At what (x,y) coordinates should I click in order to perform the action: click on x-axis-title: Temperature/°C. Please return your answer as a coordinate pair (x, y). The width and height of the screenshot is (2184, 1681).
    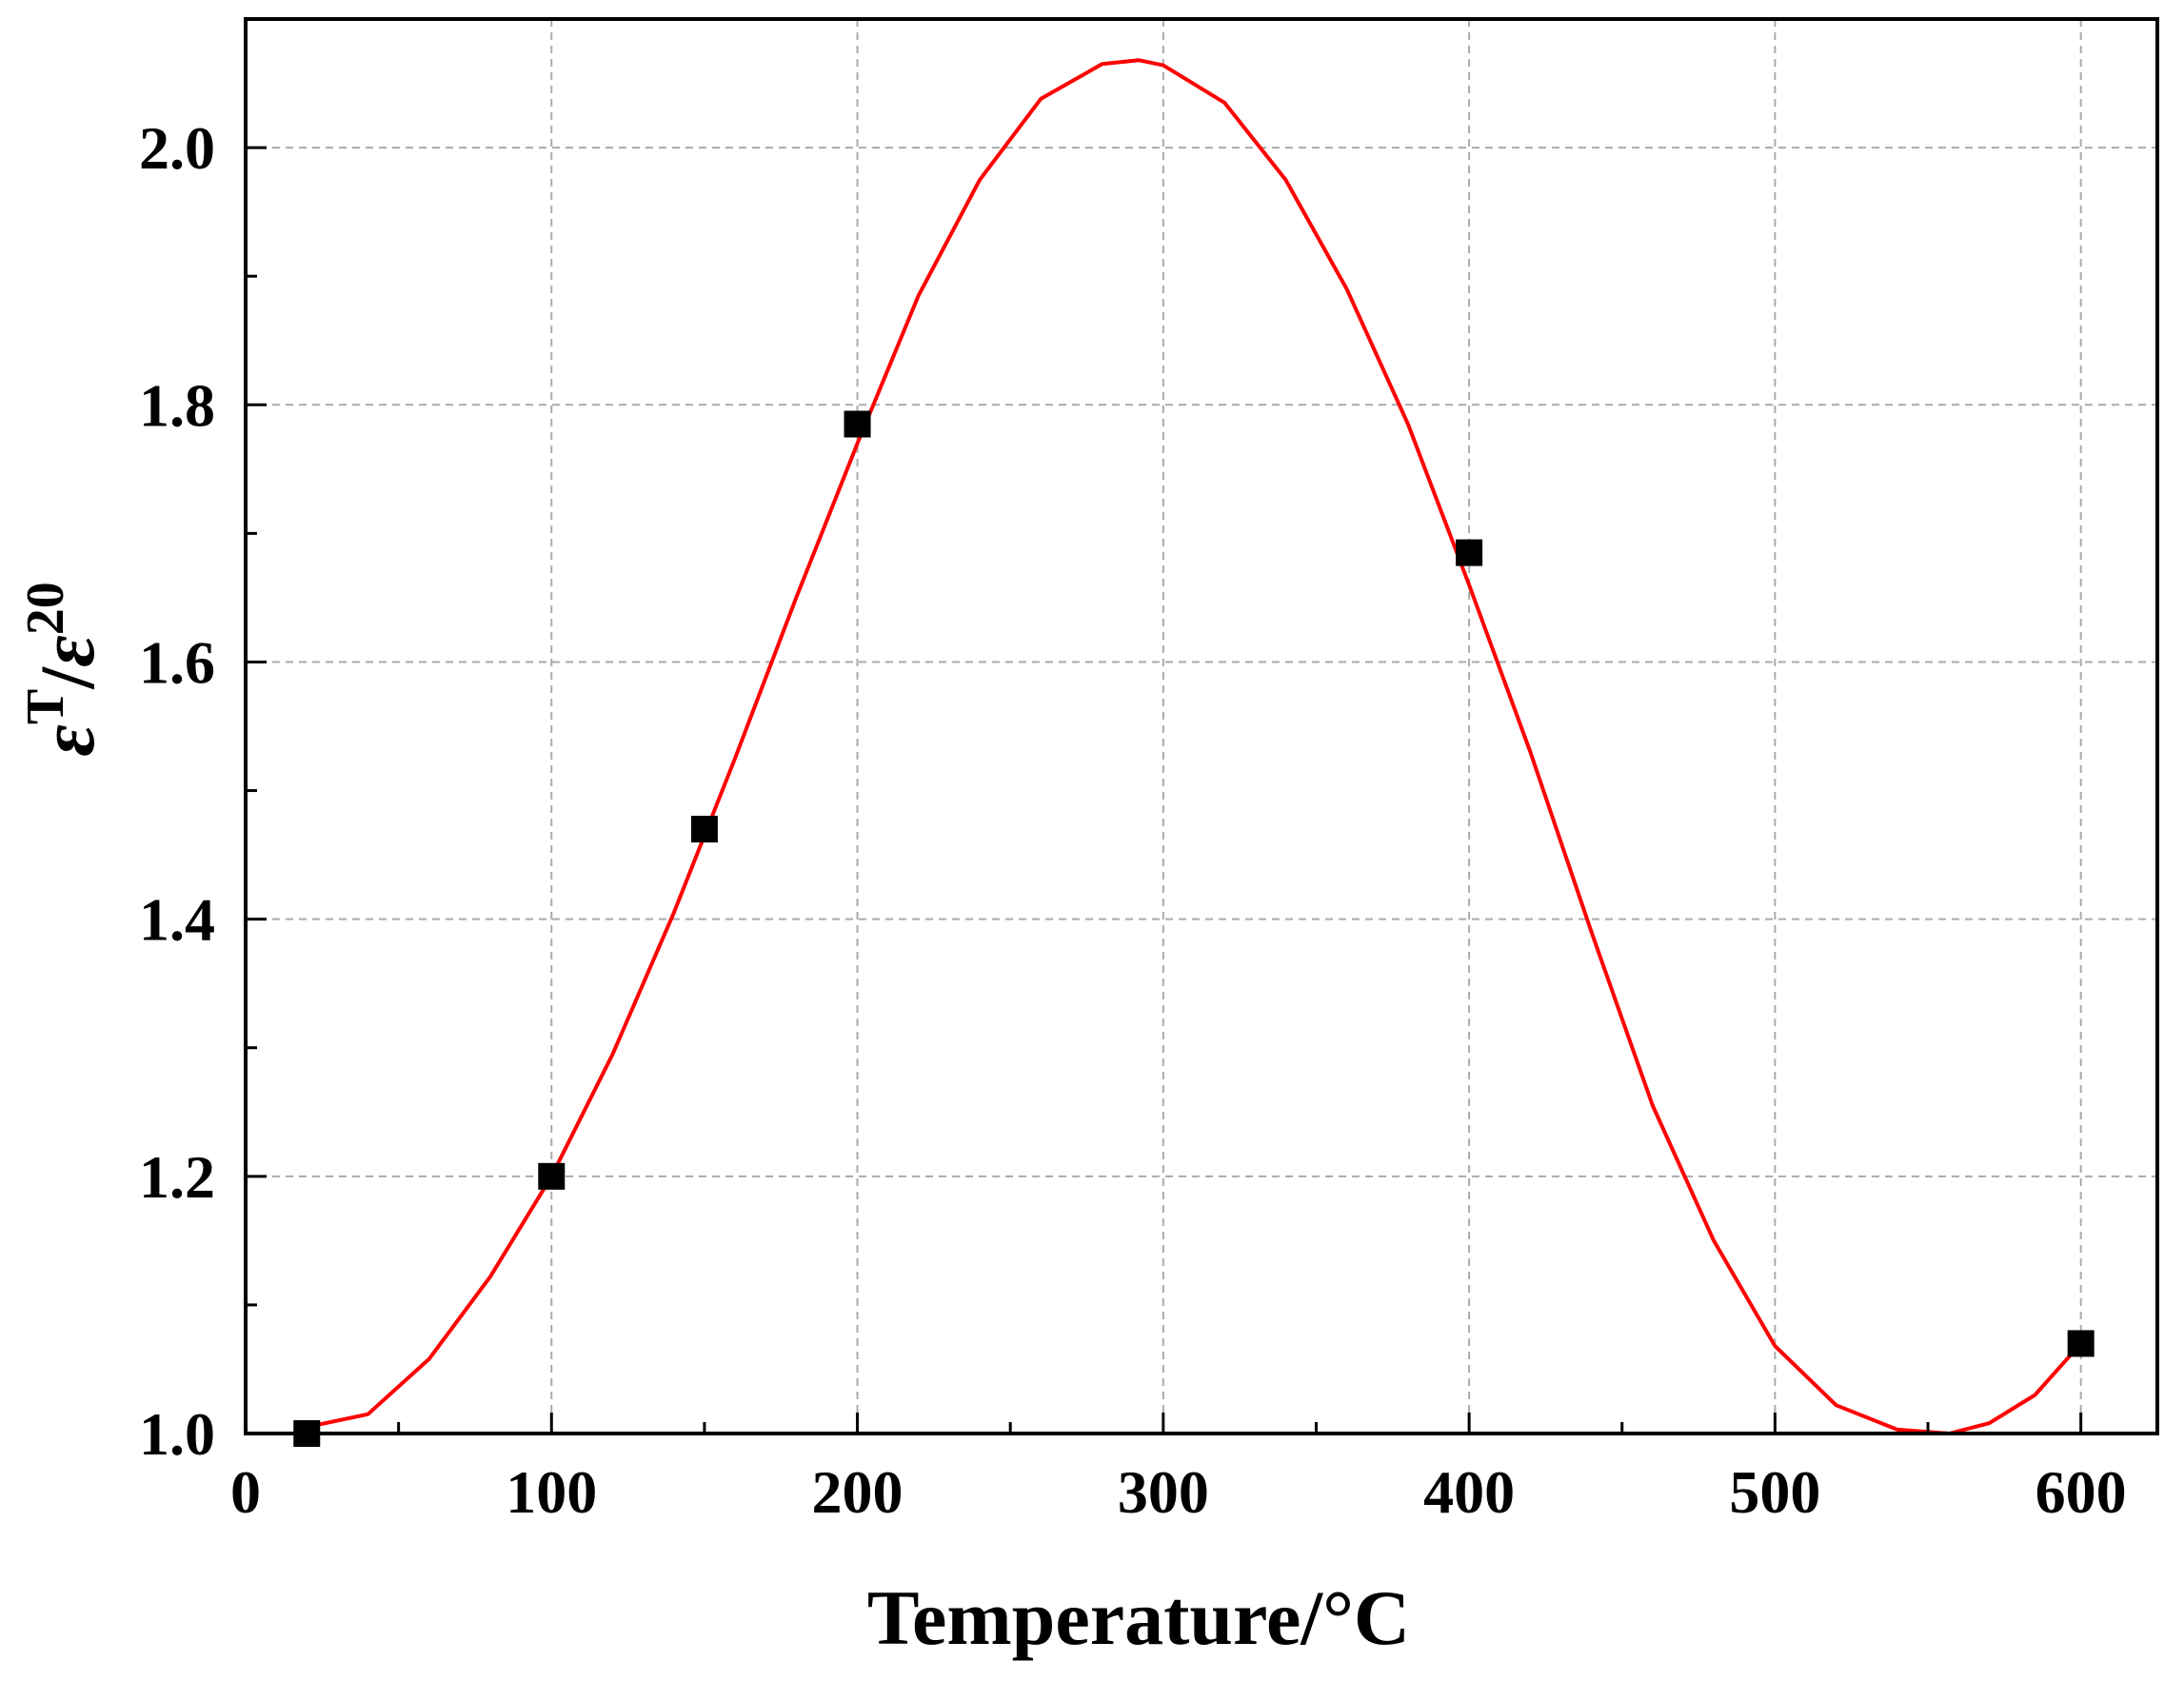
    Looking at the image, I should click on (1138, 1617).